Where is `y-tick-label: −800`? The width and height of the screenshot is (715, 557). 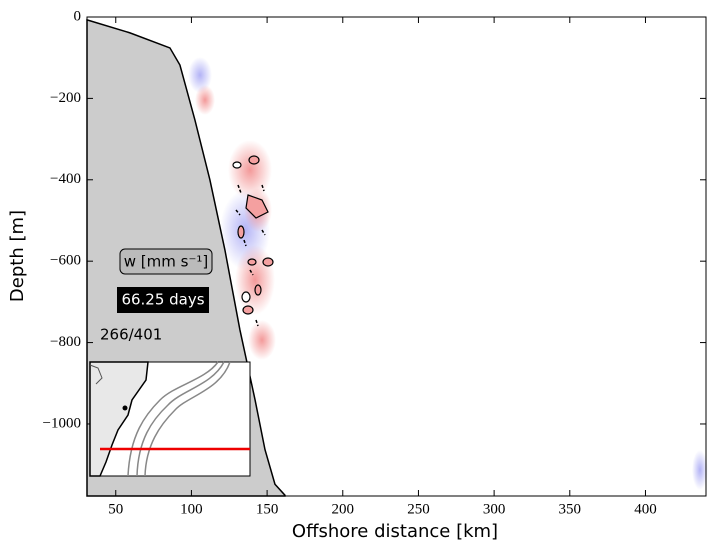
y-tick-label: −800 is located at coordinates (65, 342).